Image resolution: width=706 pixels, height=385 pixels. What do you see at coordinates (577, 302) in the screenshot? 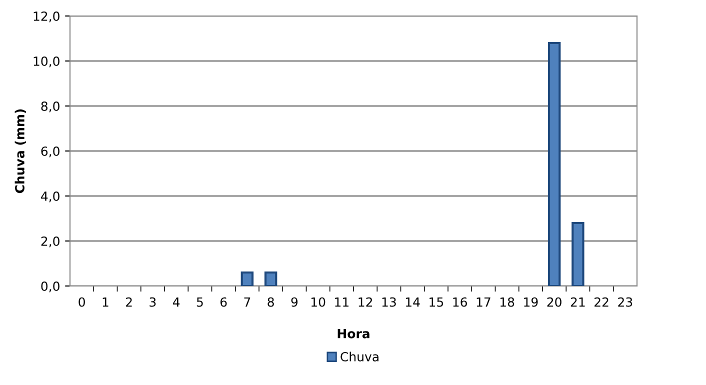
I see `x-tick-label: 21` at bounding box center [577, 302].